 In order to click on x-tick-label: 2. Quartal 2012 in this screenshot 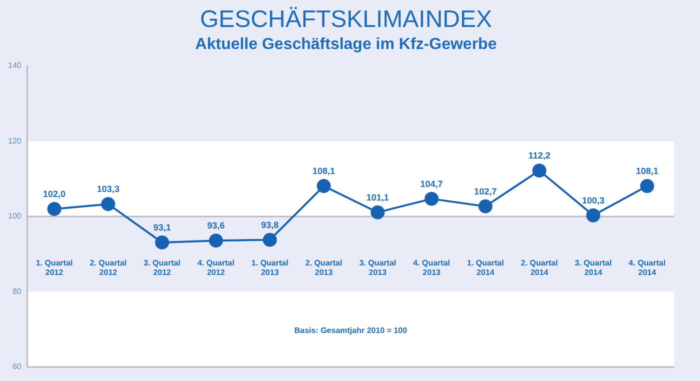, I will do `click(108, 268)`.